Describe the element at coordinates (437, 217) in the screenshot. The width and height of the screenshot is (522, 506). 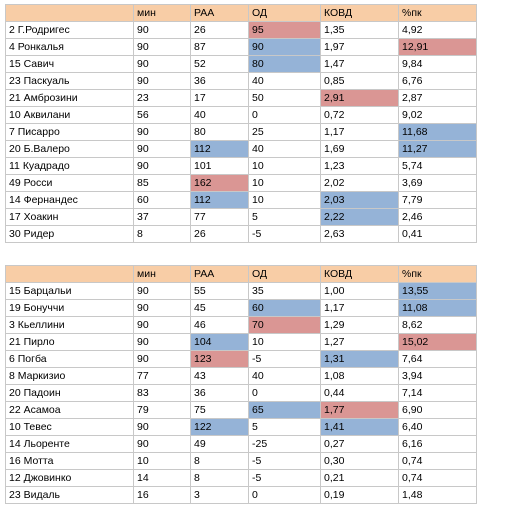
I see `stat-cell: 2,46` at that location.